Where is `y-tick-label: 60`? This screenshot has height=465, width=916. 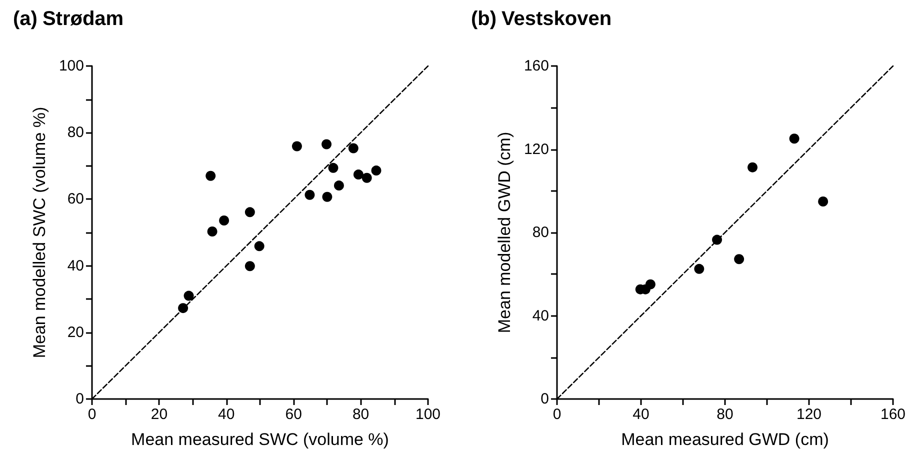
y-tick-label: 60 is located at coordinates (75, 199).